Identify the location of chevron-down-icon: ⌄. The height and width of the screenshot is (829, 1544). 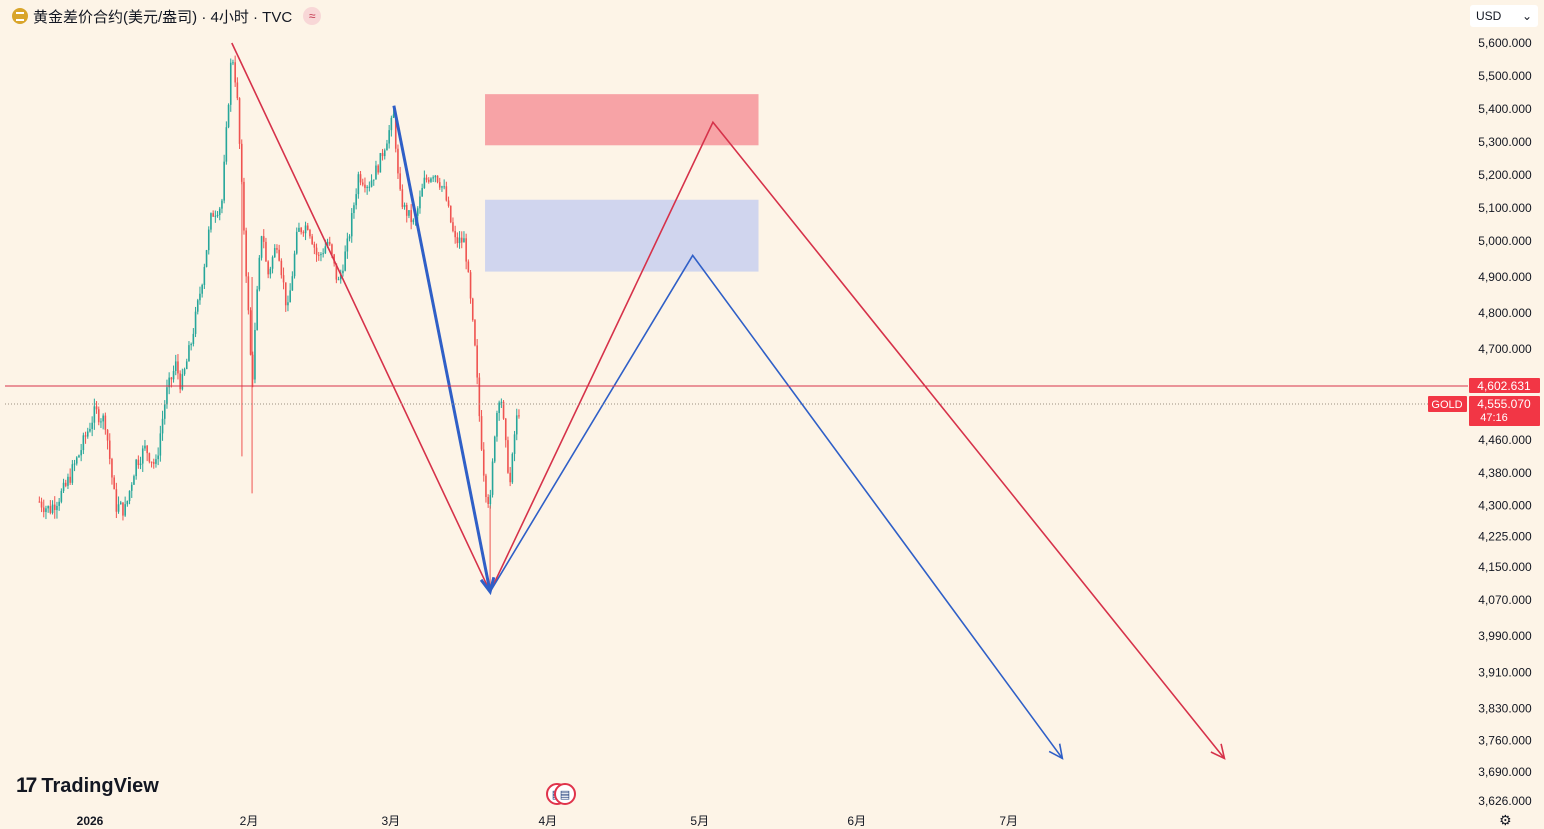
(1526, 16).